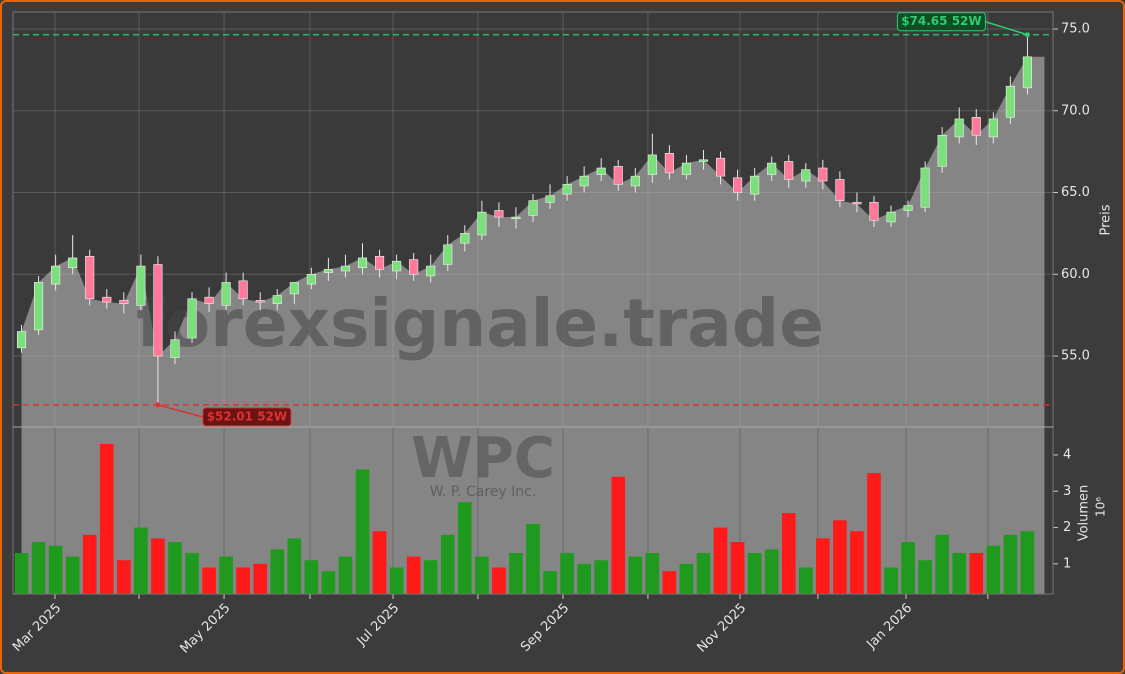  What do you see at coordinates (1075, 29) in the screenshot?
I see `y-tick-label: 75.0` at bounding box center [1075, 29].